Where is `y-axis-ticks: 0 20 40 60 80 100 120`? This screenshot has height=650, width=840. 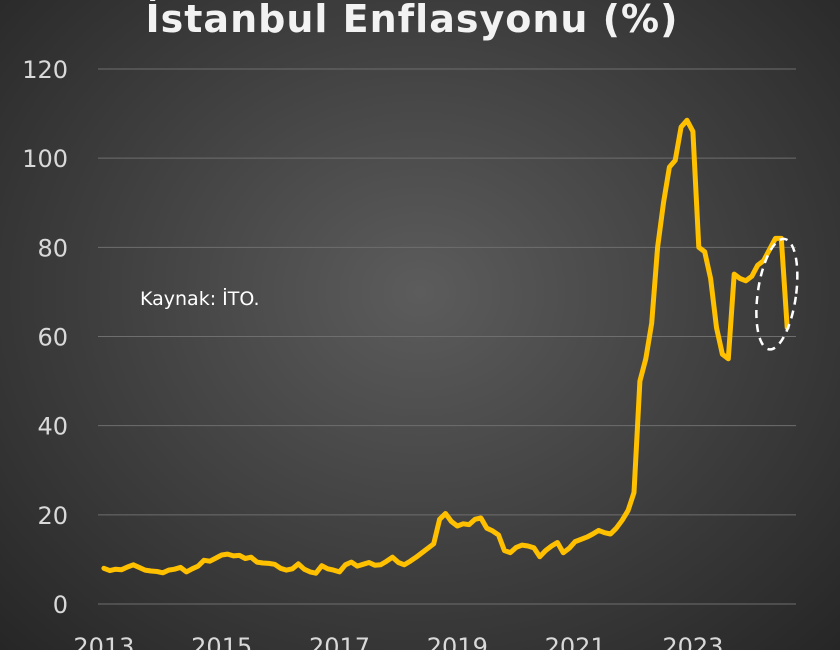 y-axis-ticks: 0 20 40 60 80 100 120 is located at coordinates (45, 337).